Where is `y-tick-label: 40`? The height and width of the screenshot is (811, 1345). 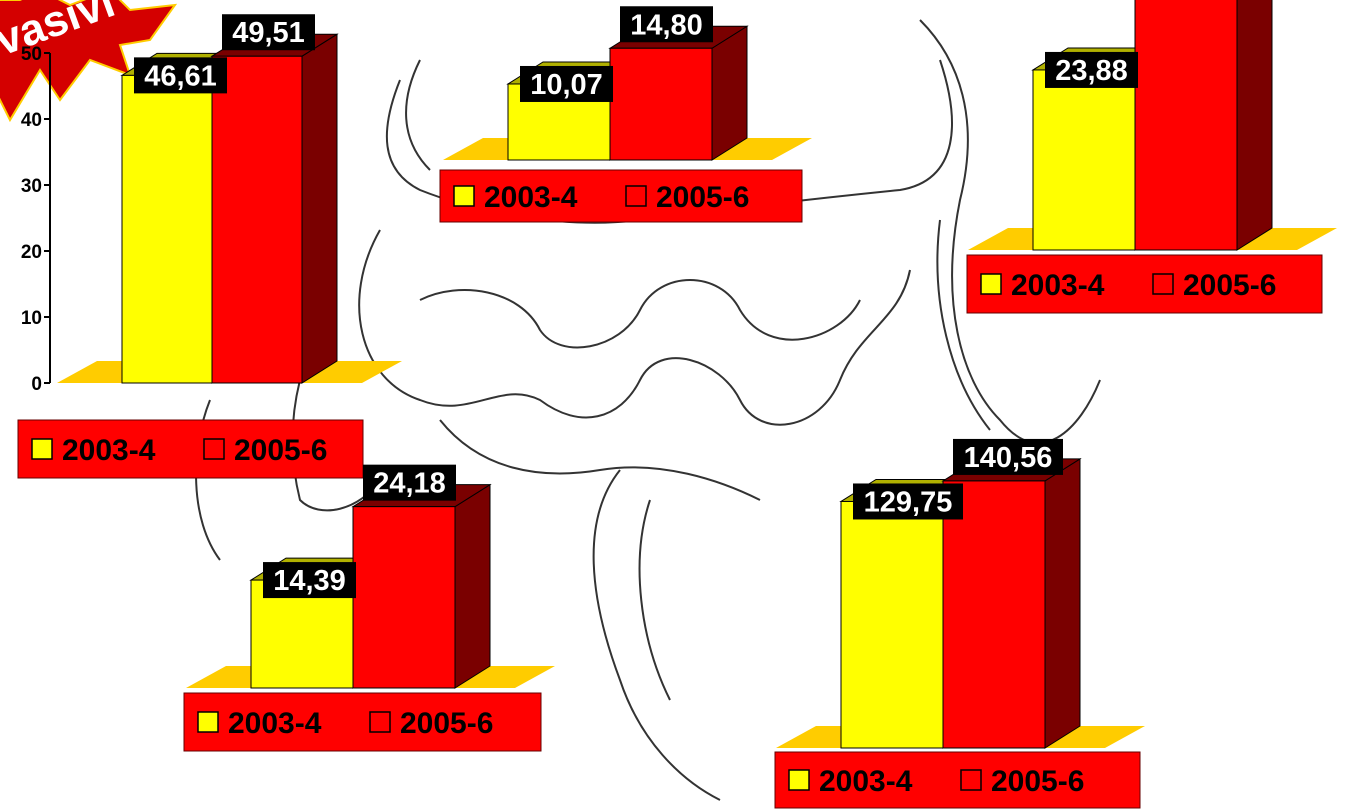 y-tick-label: 40 is located at coordinates (31, 120).